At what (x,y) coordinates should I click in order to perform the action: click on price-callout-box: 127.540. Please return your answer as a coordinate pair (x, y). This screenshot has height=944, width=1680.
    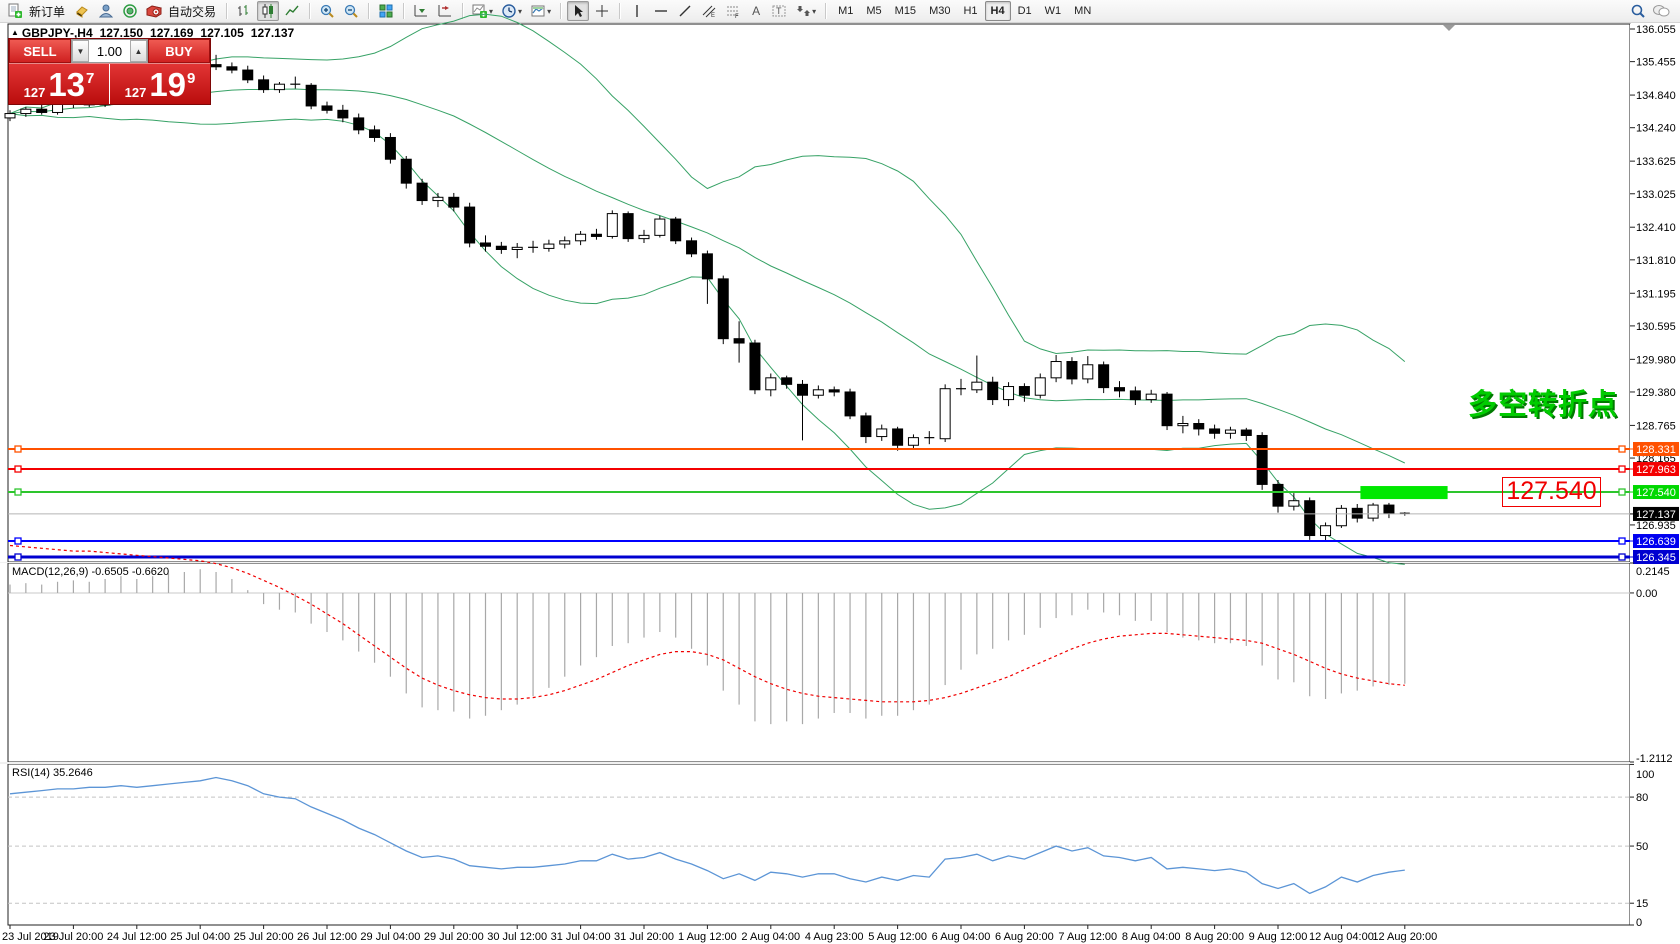
    Looking at the image, I should click on (1551, 492).